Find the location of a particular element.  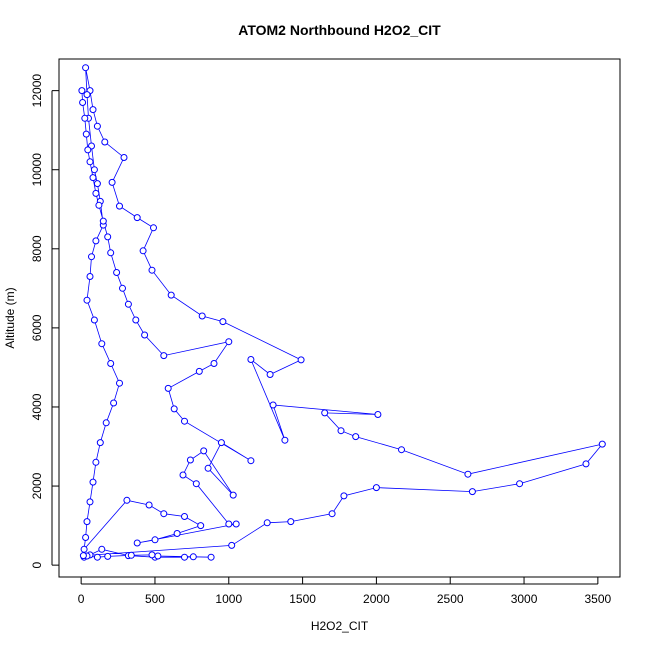

y-tick-label: 4000 is located at coordinates (37, 406).